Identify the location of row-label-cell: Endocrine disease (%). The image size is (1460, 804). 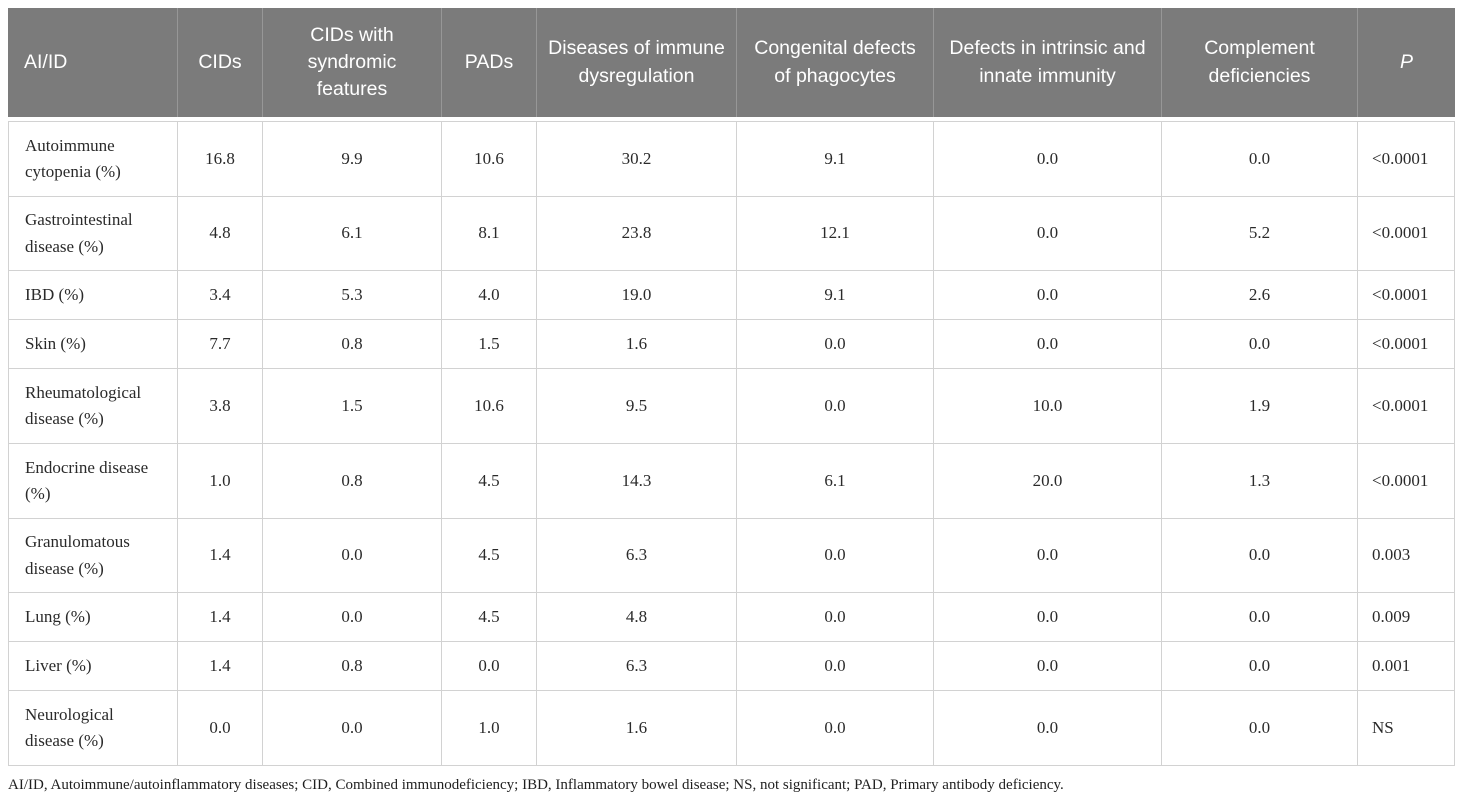
(93, 481).